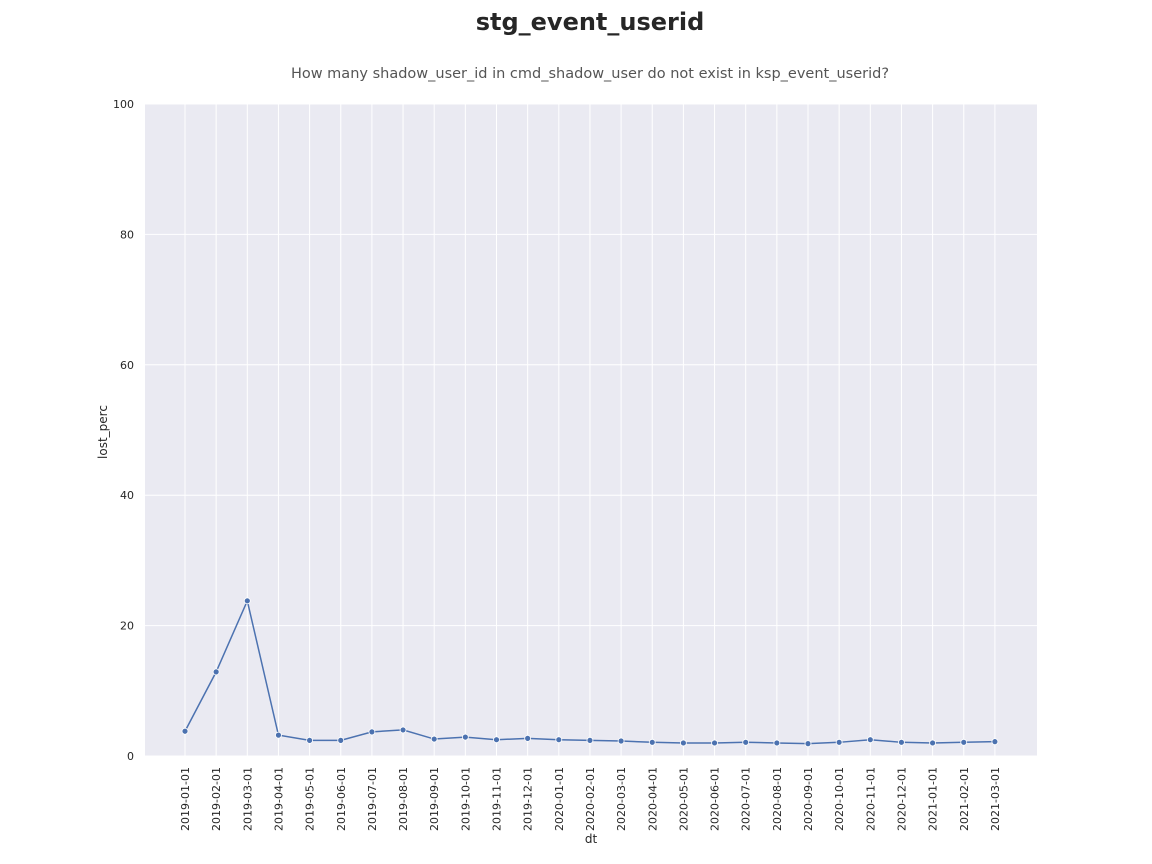  What do you see at coordinates (652, 799) in the screenshot?
I see `x-tick-label: 2020-04-01` at bounding box center [652, 799].